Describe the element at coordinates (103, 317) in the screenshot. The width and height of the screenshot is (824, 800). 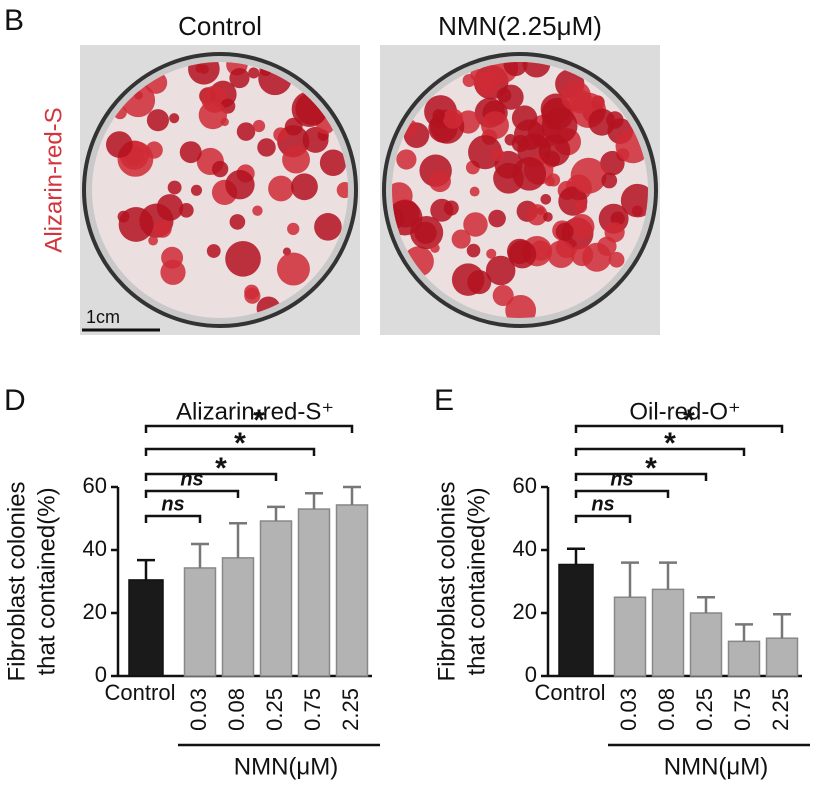
I see `scale-bar-label: 1cm` at that location.